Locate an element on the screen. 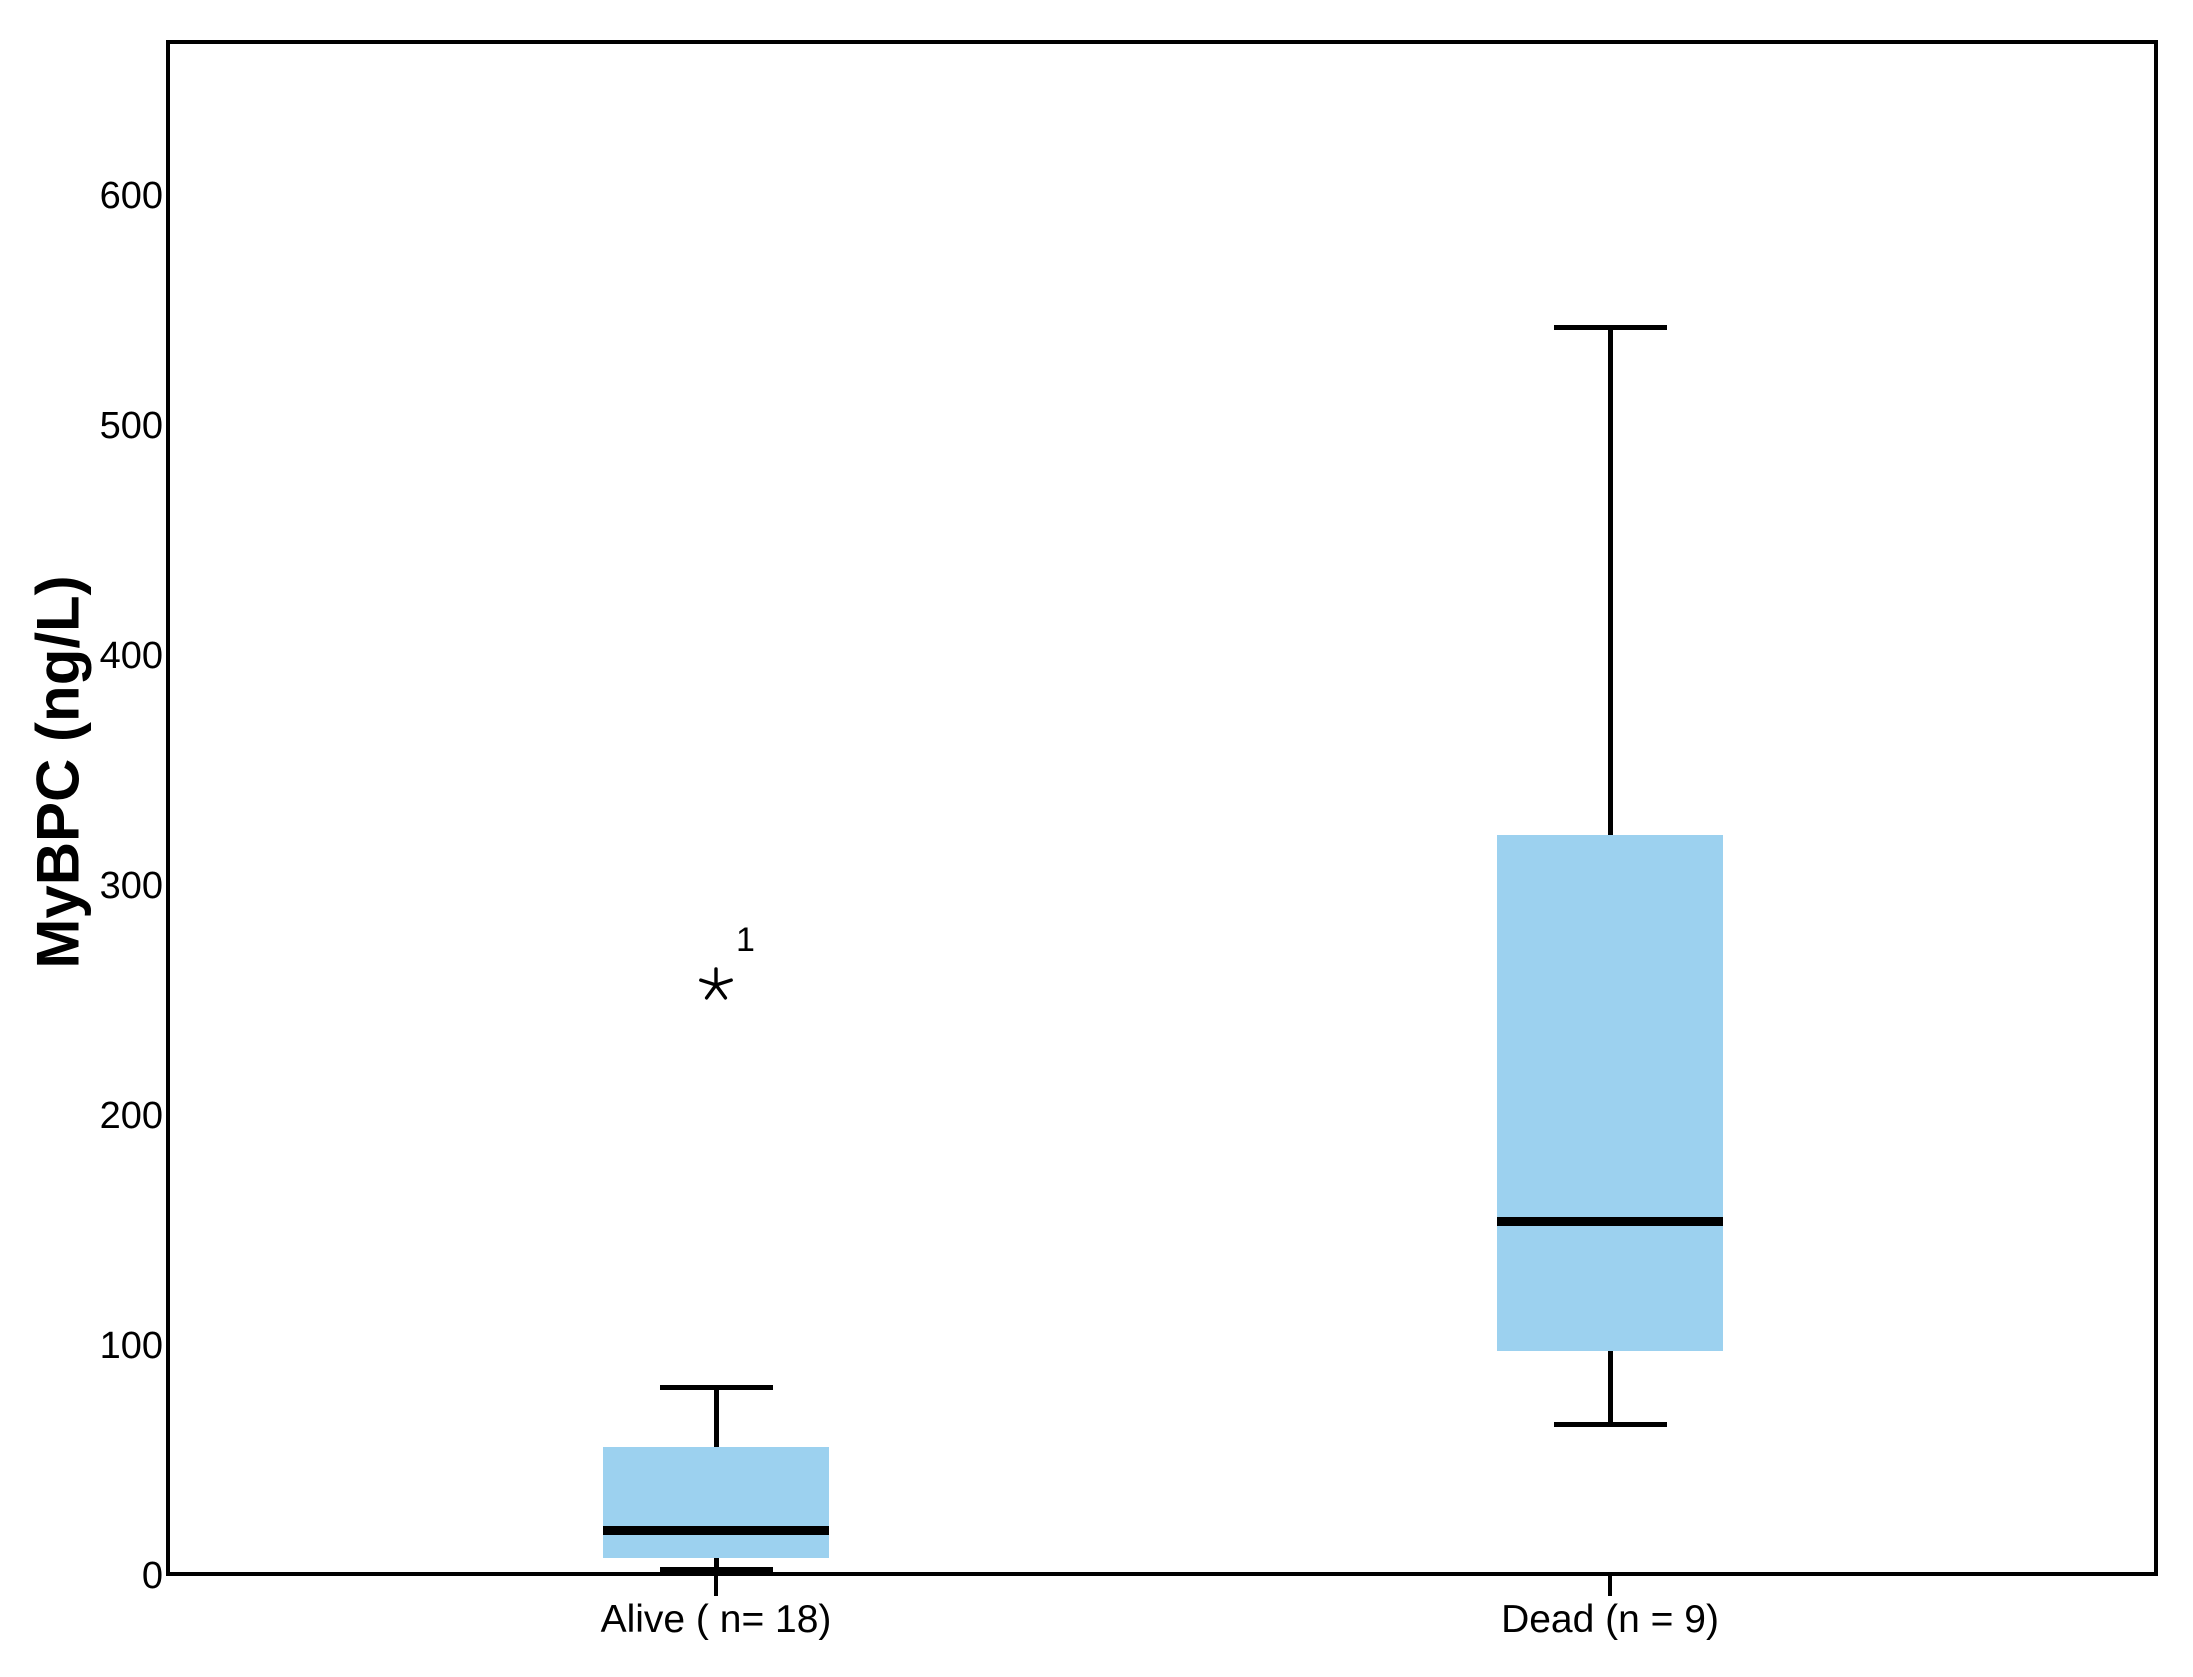  y-tick-label: 100 is located at coordinates (131, 1346).